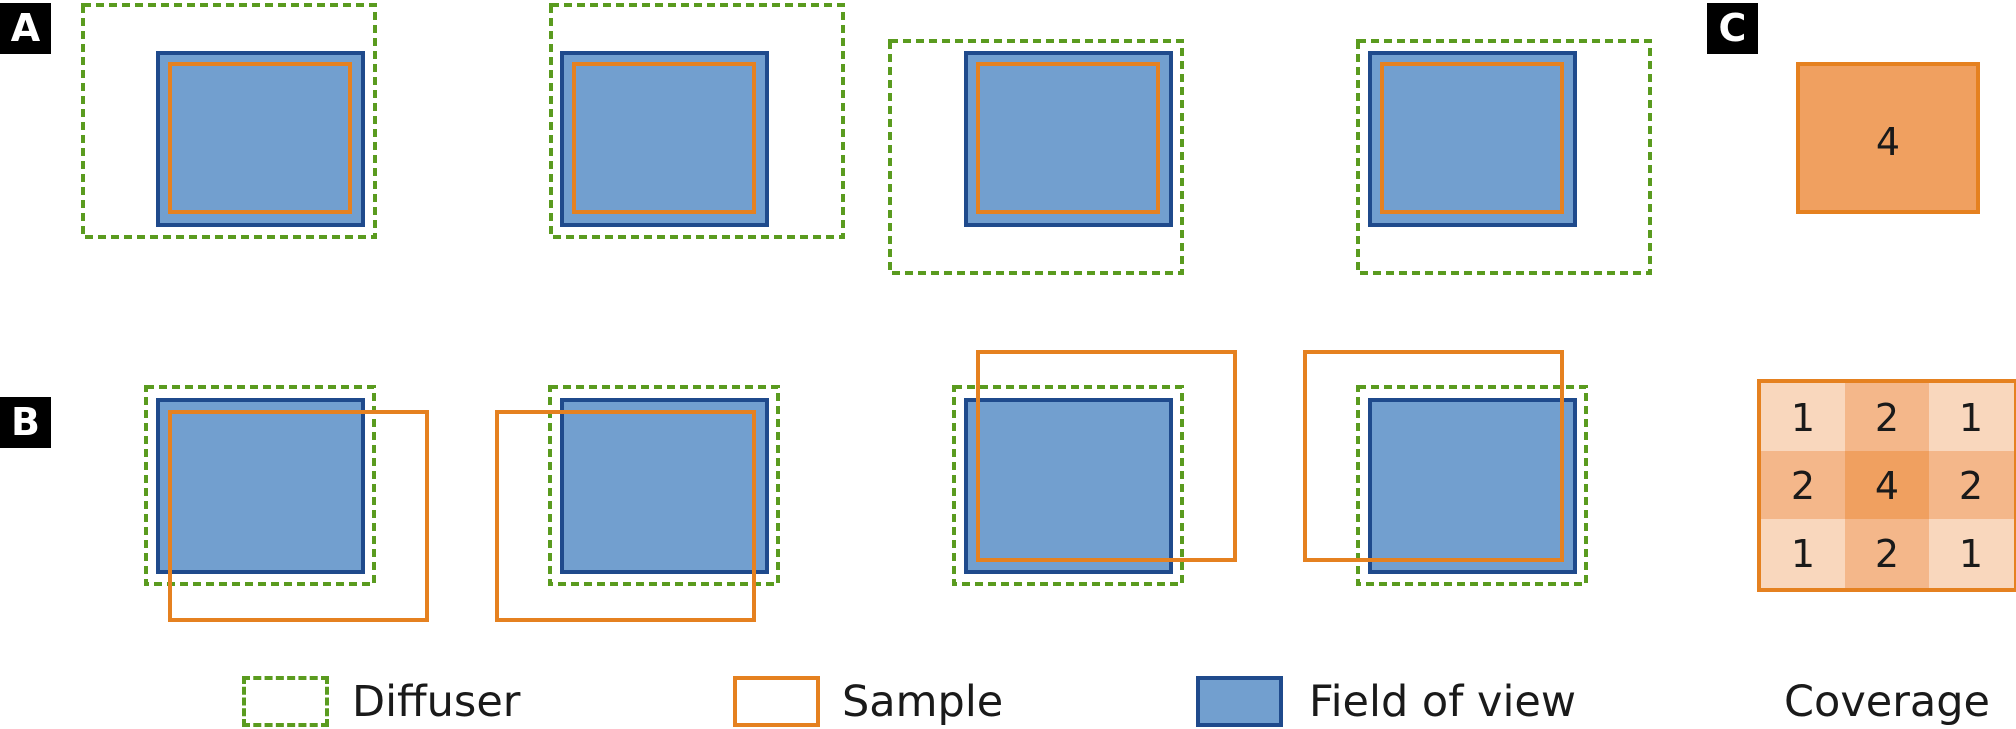 Image resolution: width=2016 pixels, height=729 pixels. What do you see at coordinates (285, 701) in the screenshot?
I see `legend-diffuser-swatch` at bounding box center [285, 701].